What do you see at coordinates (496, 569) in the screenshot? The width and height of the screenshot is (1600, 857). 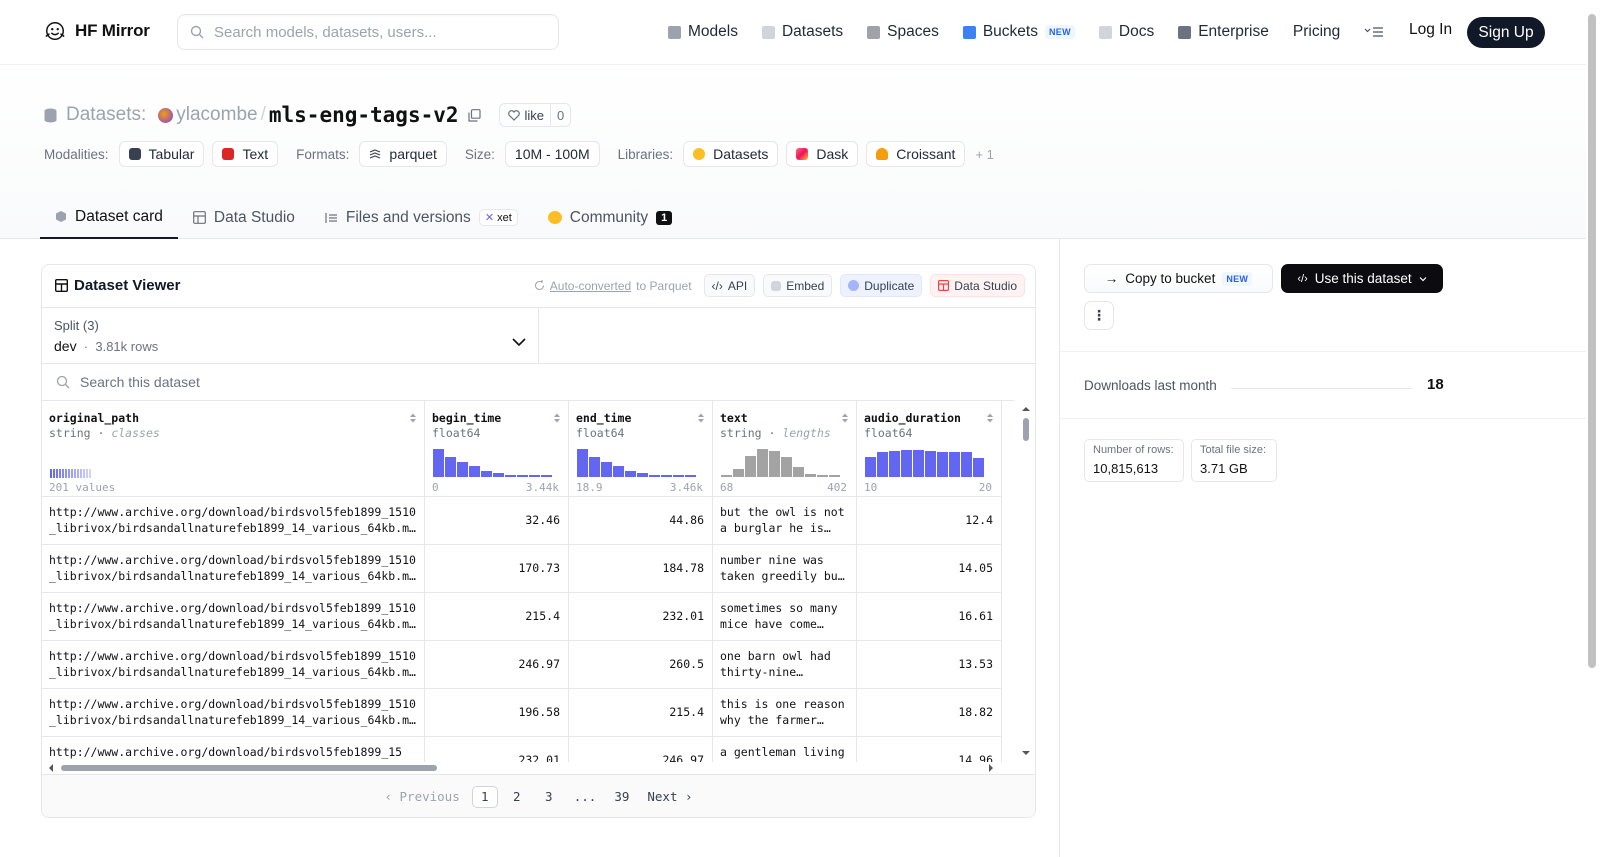 I see `table-cell: 170.73` at bounding box center [496, 569].